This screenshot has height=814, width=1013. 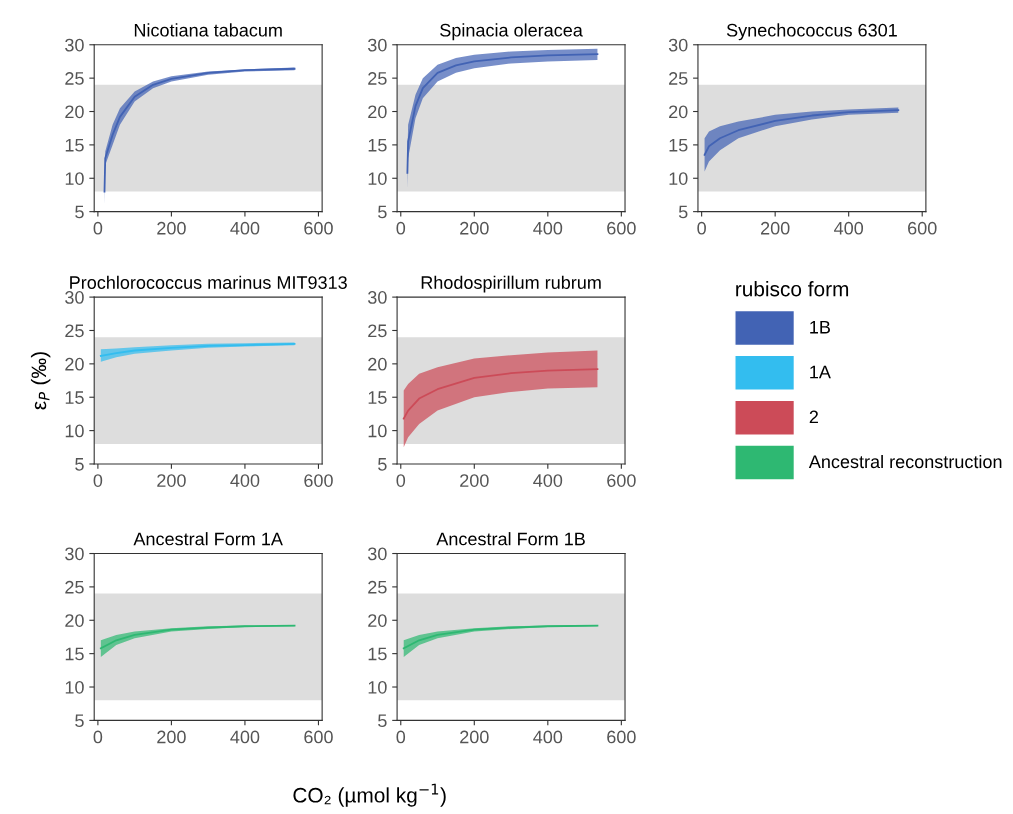 I want to click on chart-title: Rhodospirillum rubrum, so click(x=511, y=284).